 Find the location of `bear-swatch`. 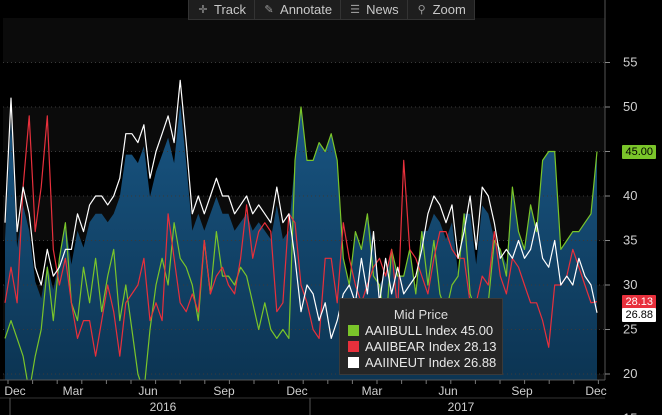

bear-swatch is located at coordinates (353, 346).